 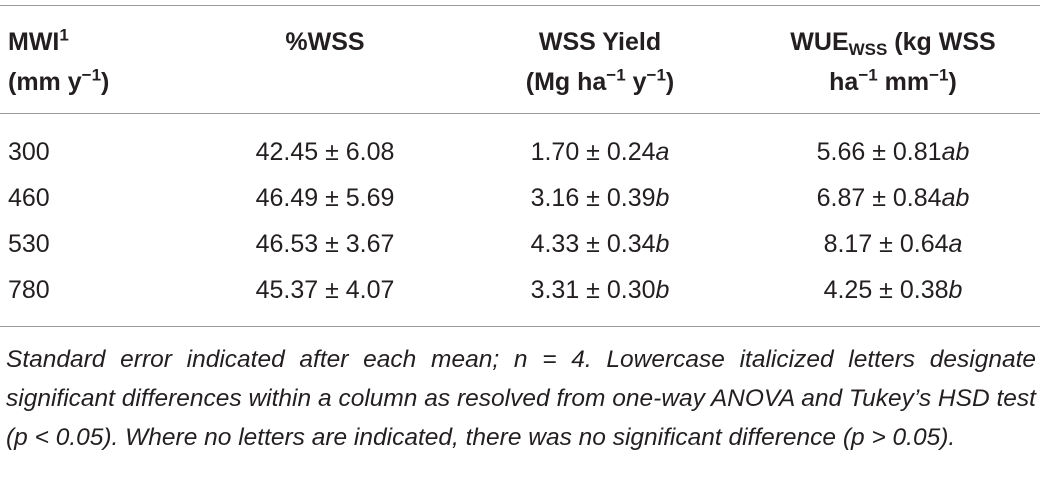 I want to click on header-line: WSS Yield, so click(x=600, y=42).